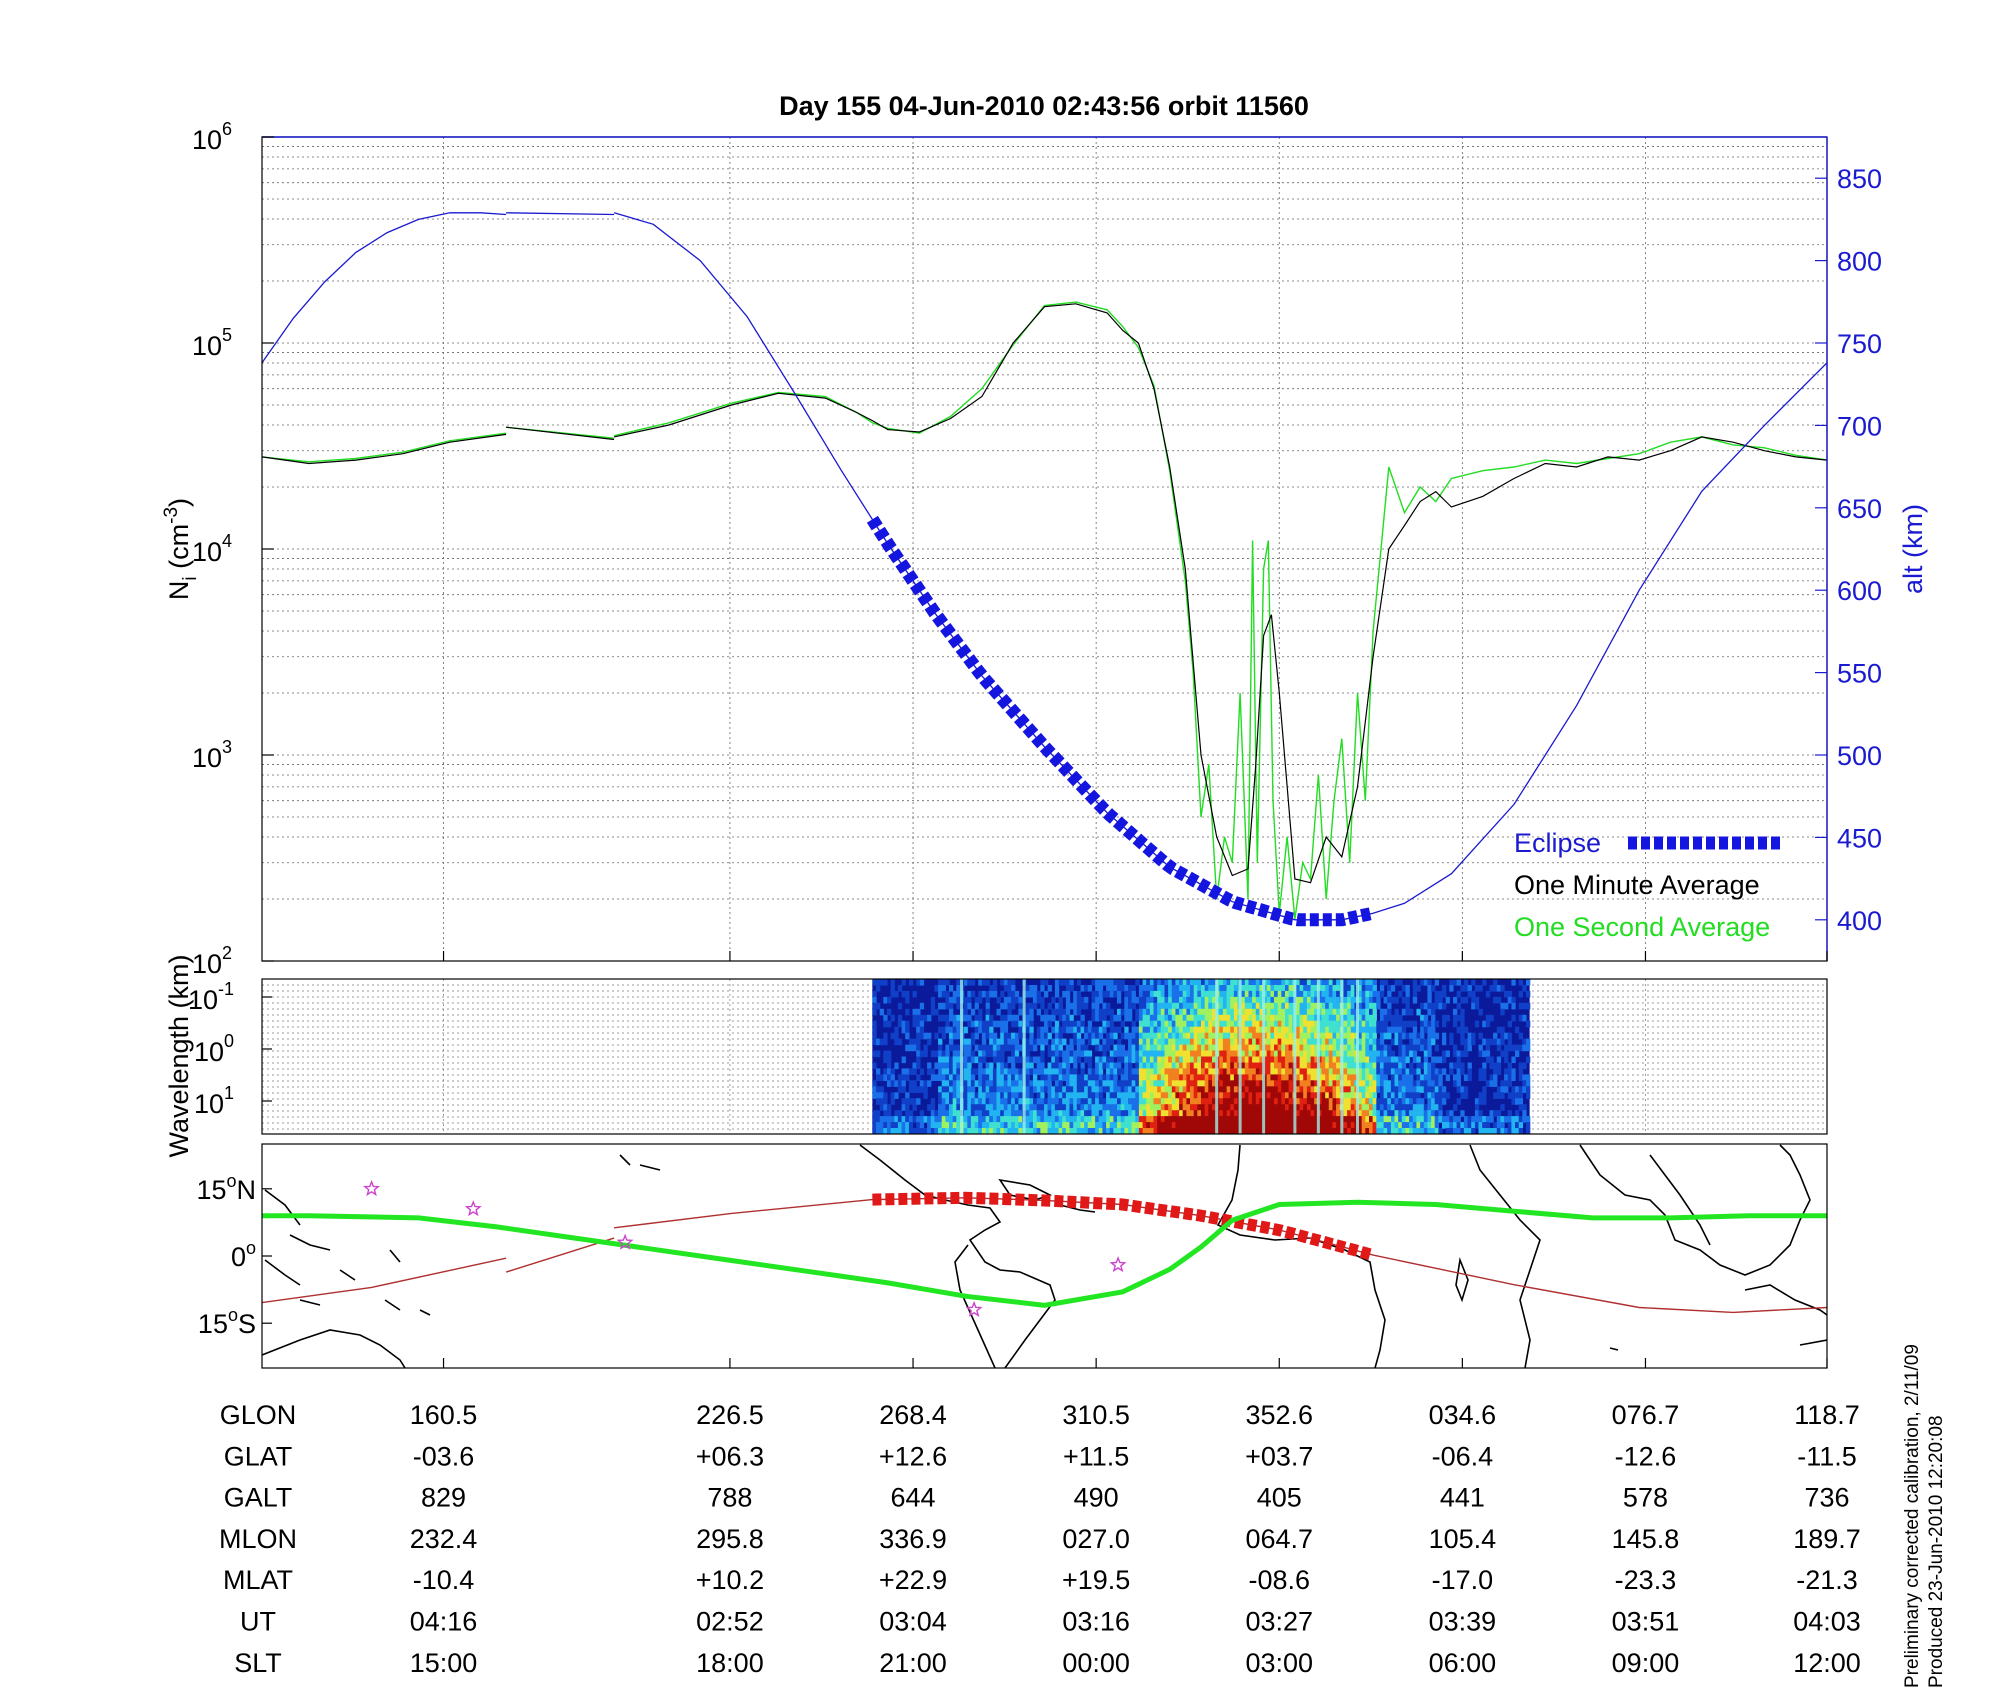  Describe the element at coordinates (1646, 1456) in the screenshot. I see `table-cell: -12.6` at that location.